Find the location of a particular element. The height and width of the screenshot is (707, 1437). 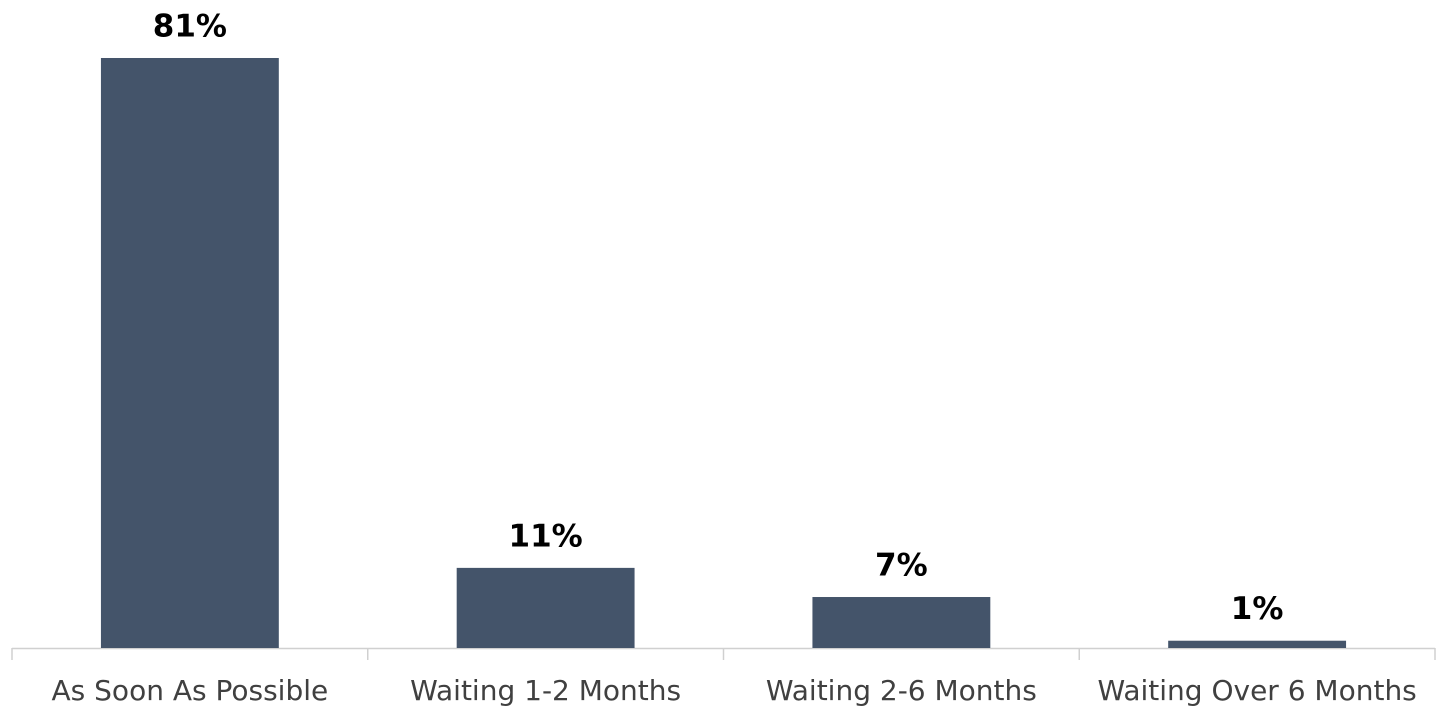

data-label: 7% is located at coordinates (901, 566).